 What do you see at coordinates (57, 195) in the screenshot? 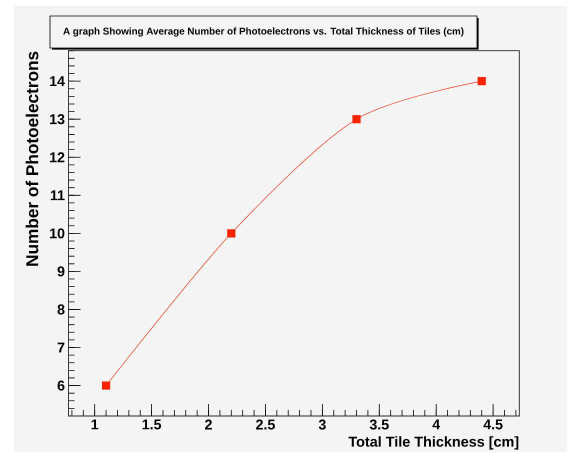
I see `y-tick-label: 11` at bounding box center [57, 195].